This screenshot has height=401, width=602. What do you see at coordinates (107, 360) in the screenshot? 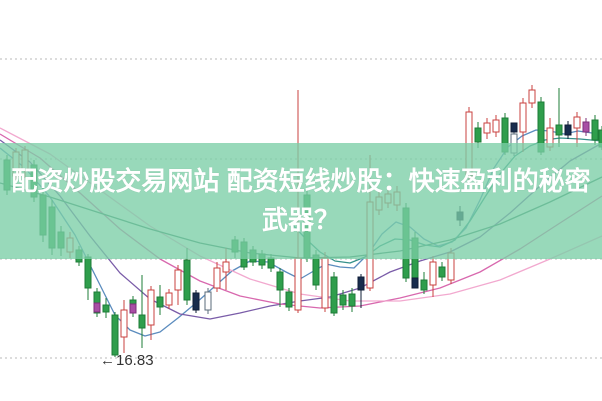
I see `left-arrow-icon: ←` at bounding box center [107, 360].